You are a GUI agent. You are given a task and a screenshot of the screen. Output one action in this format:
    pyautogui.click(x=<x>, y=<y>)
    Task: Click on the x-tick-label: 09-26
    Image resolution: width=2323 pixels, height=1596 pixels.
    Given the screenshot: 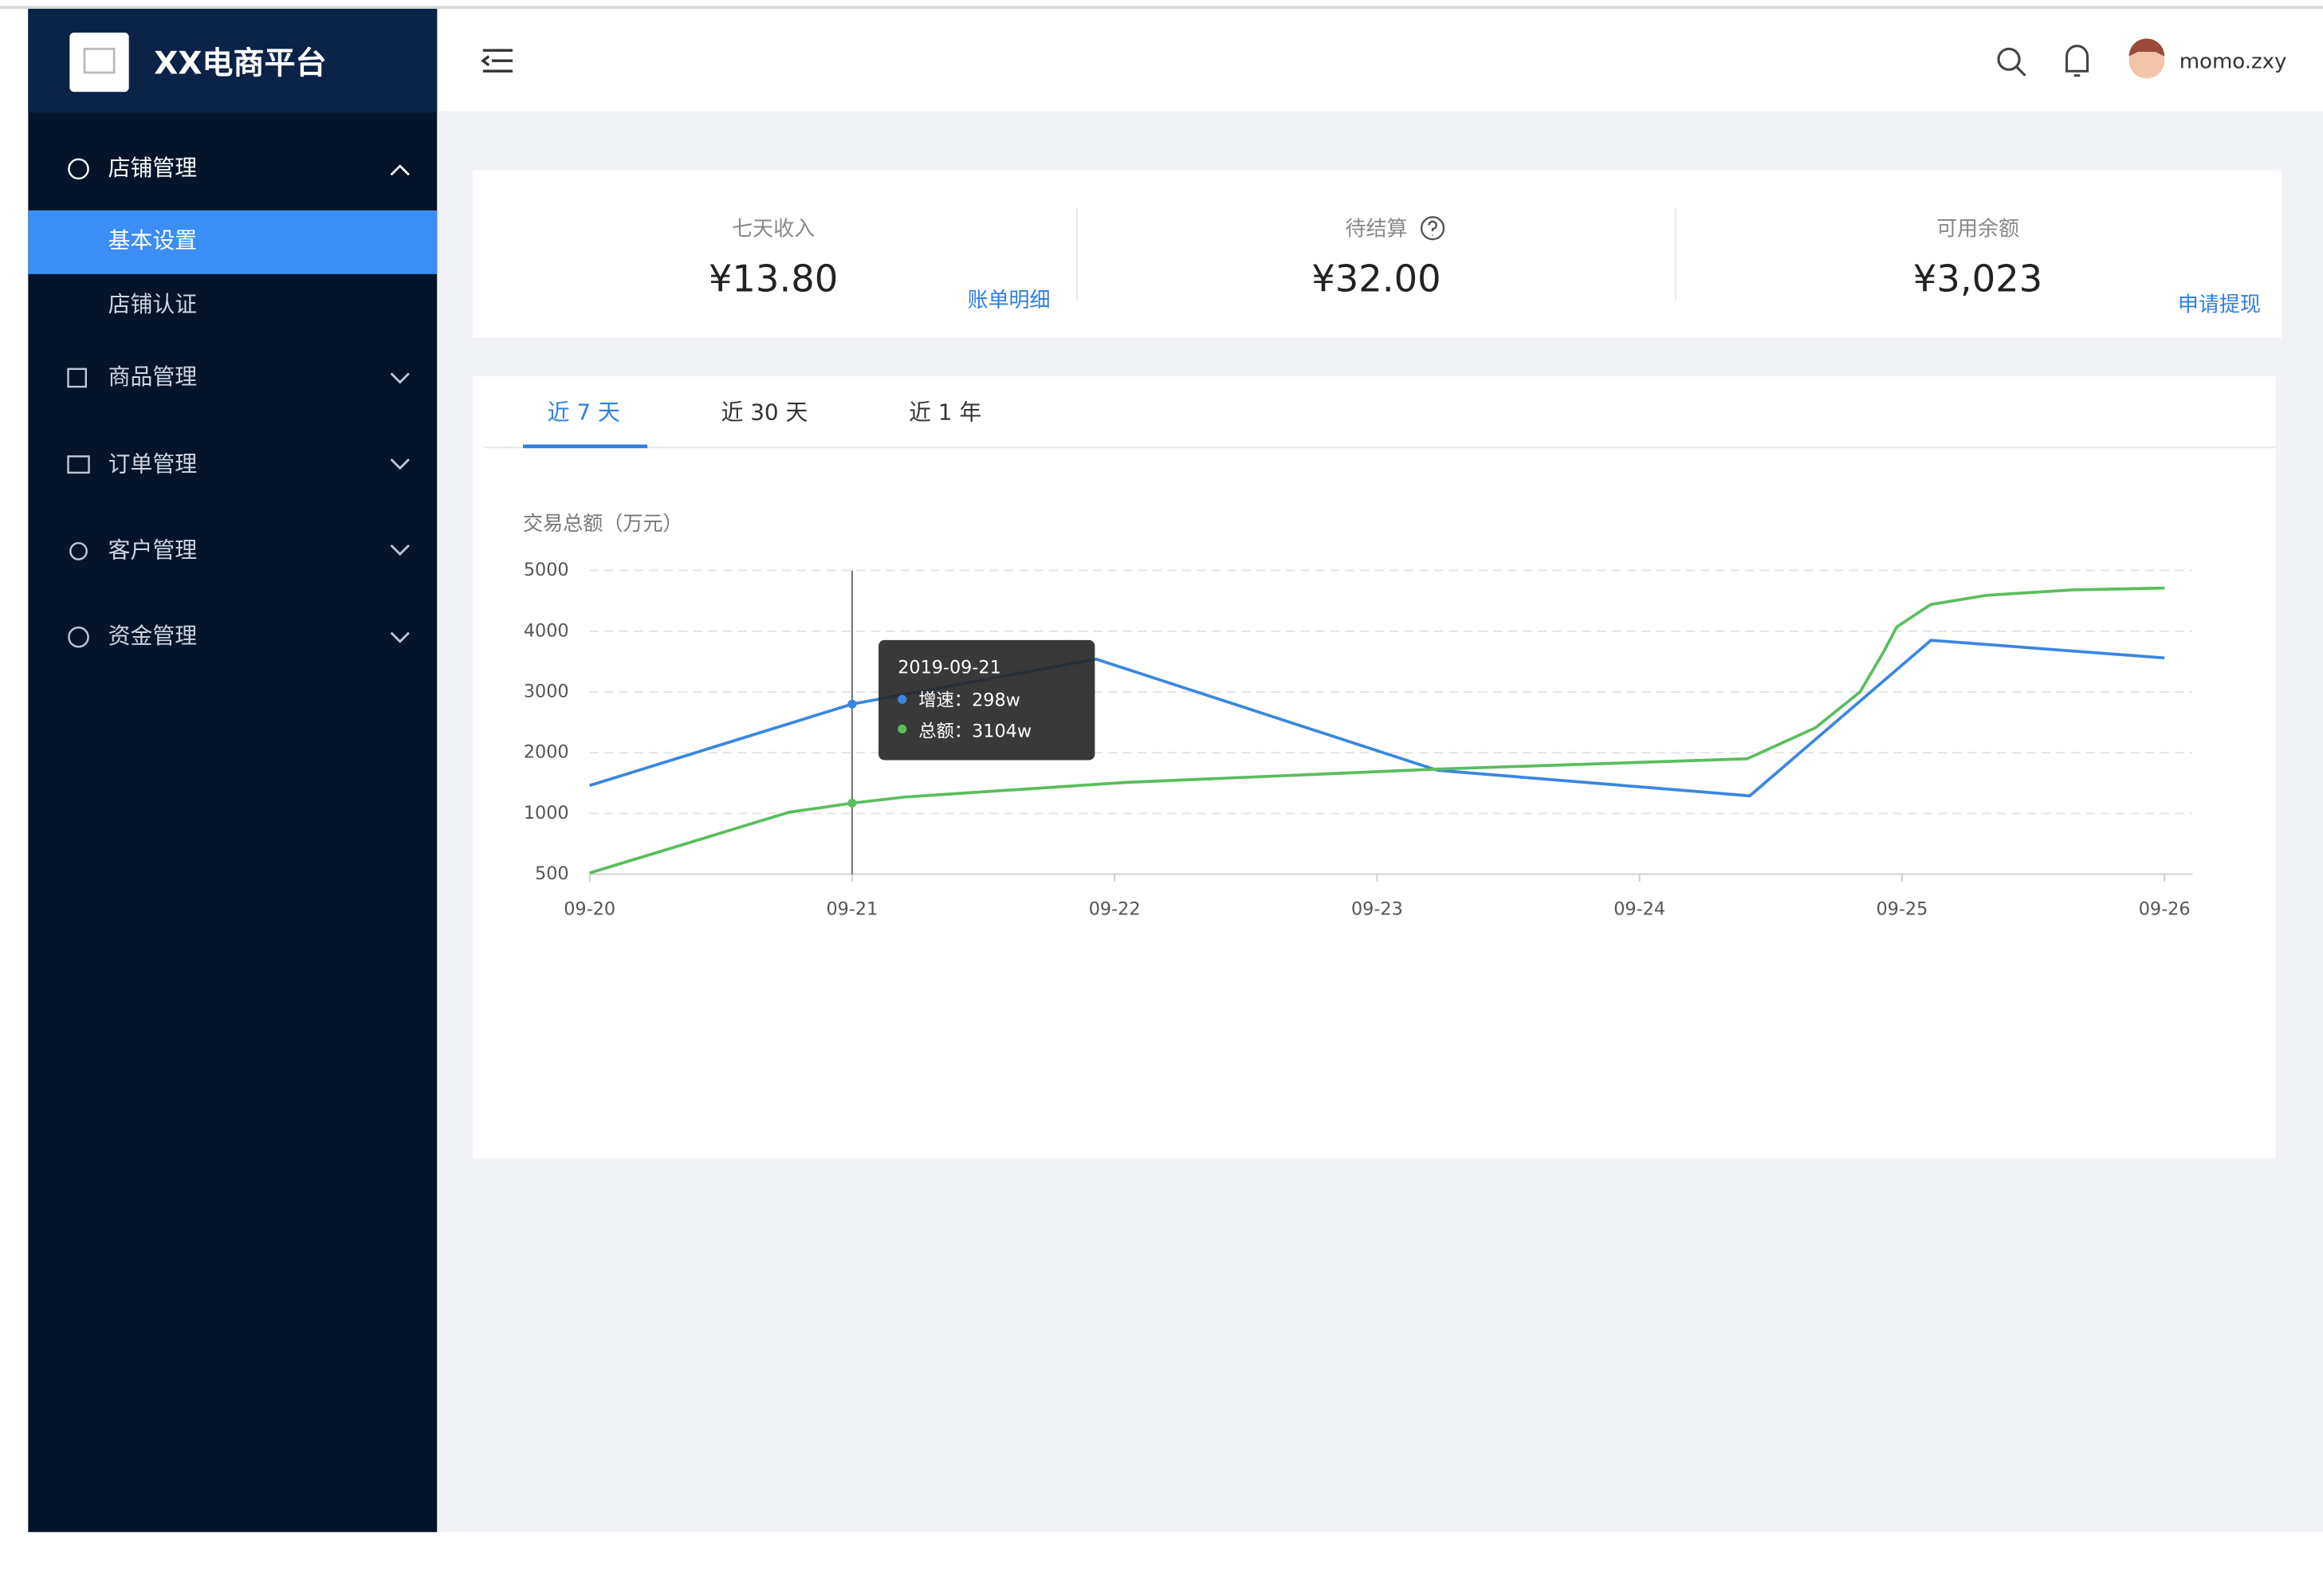 What is the action you would take?
    pyautogui.click(x=2165, y=909)
    